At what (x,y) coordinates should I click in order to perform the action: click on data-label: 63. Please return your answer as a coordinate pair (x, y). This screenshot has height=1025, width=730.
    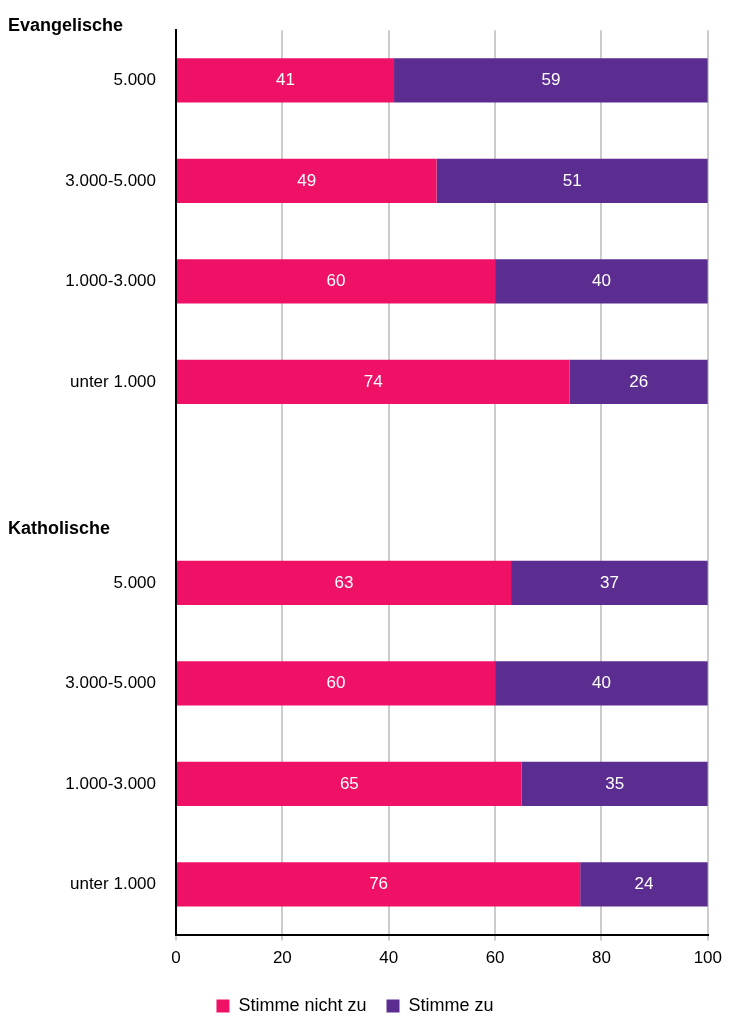
    Looking at the image, I should click on (344, 582).